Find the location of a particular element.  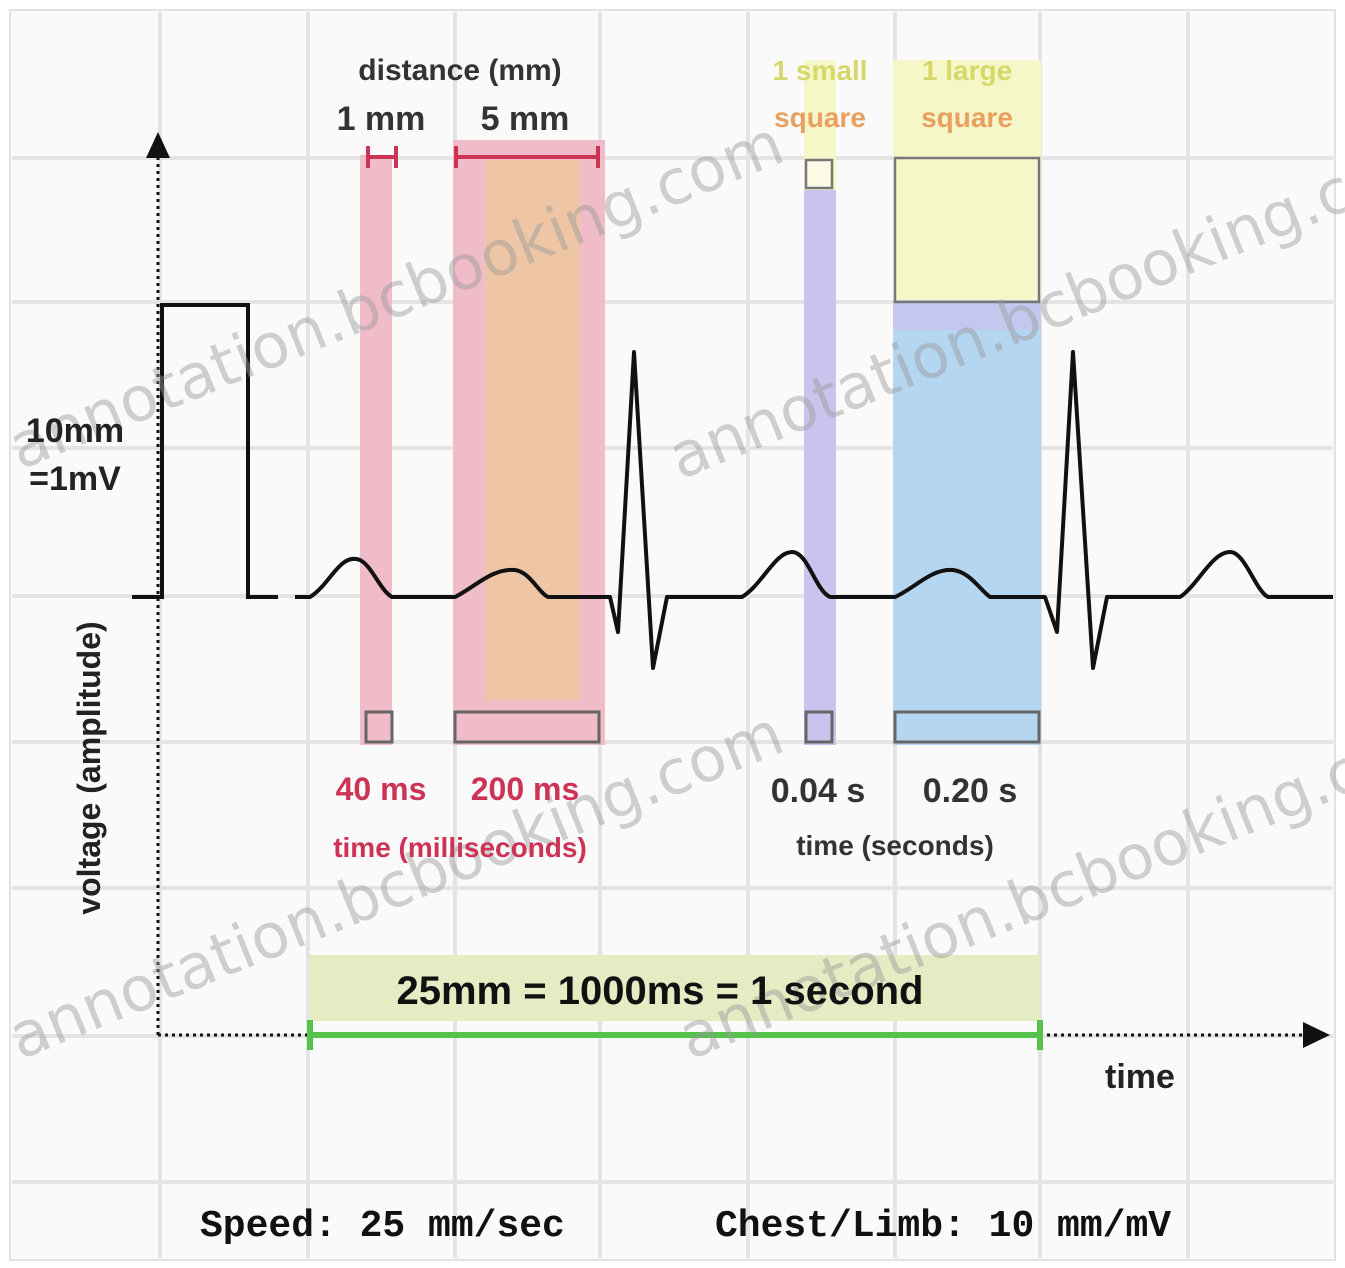

time-020s-label: 0.20 s is located at coordinates (970, 791).